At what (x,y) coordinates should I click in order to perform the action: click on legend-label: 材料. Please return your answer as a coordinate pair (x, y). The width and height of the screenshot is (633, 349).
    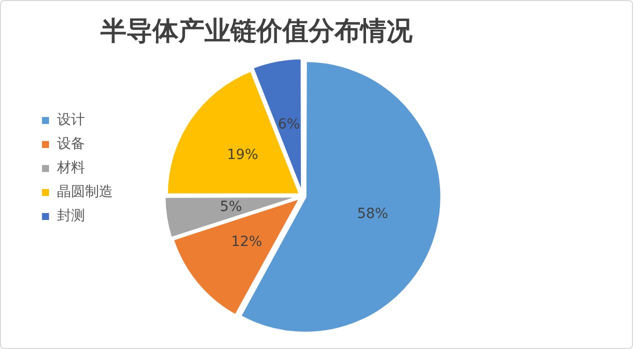
    Looking at the image, I should click on (70, 168).